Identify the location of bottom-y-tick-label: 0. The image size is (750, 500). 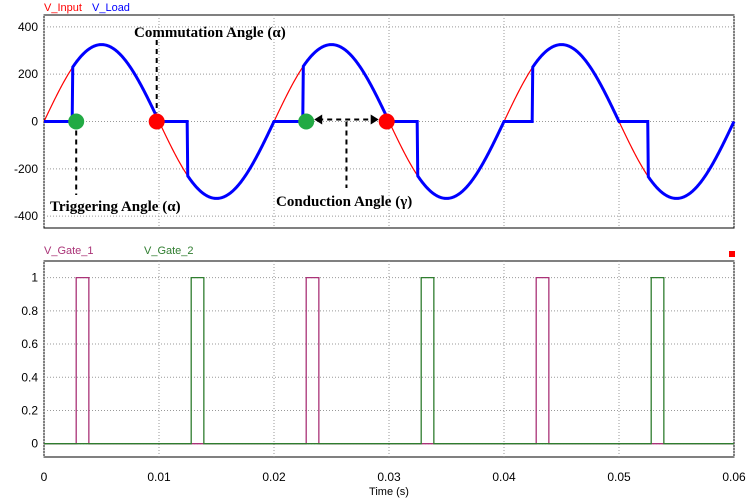
(34, 444).